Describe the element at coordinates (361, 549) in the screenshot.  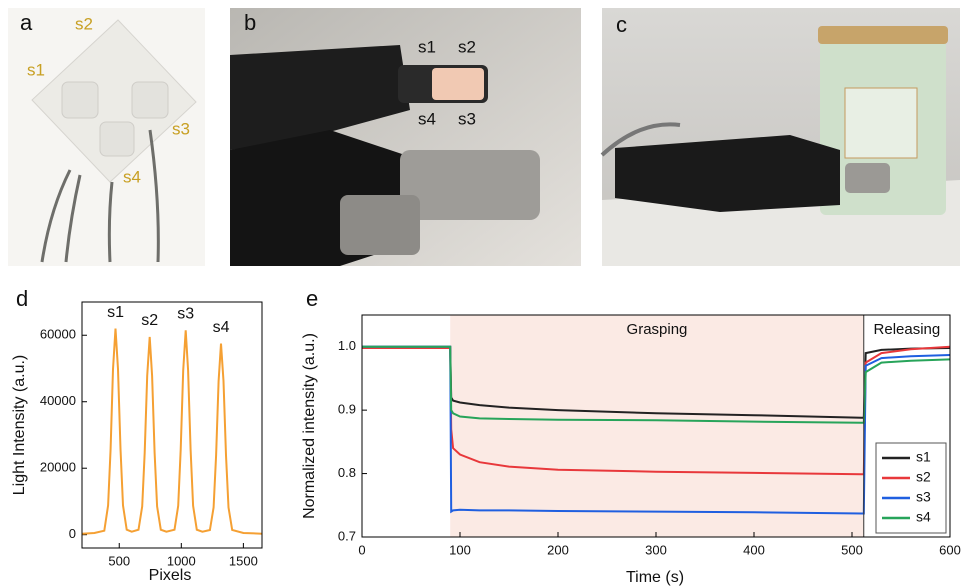
I see `x-tick-label: 0` at that location.